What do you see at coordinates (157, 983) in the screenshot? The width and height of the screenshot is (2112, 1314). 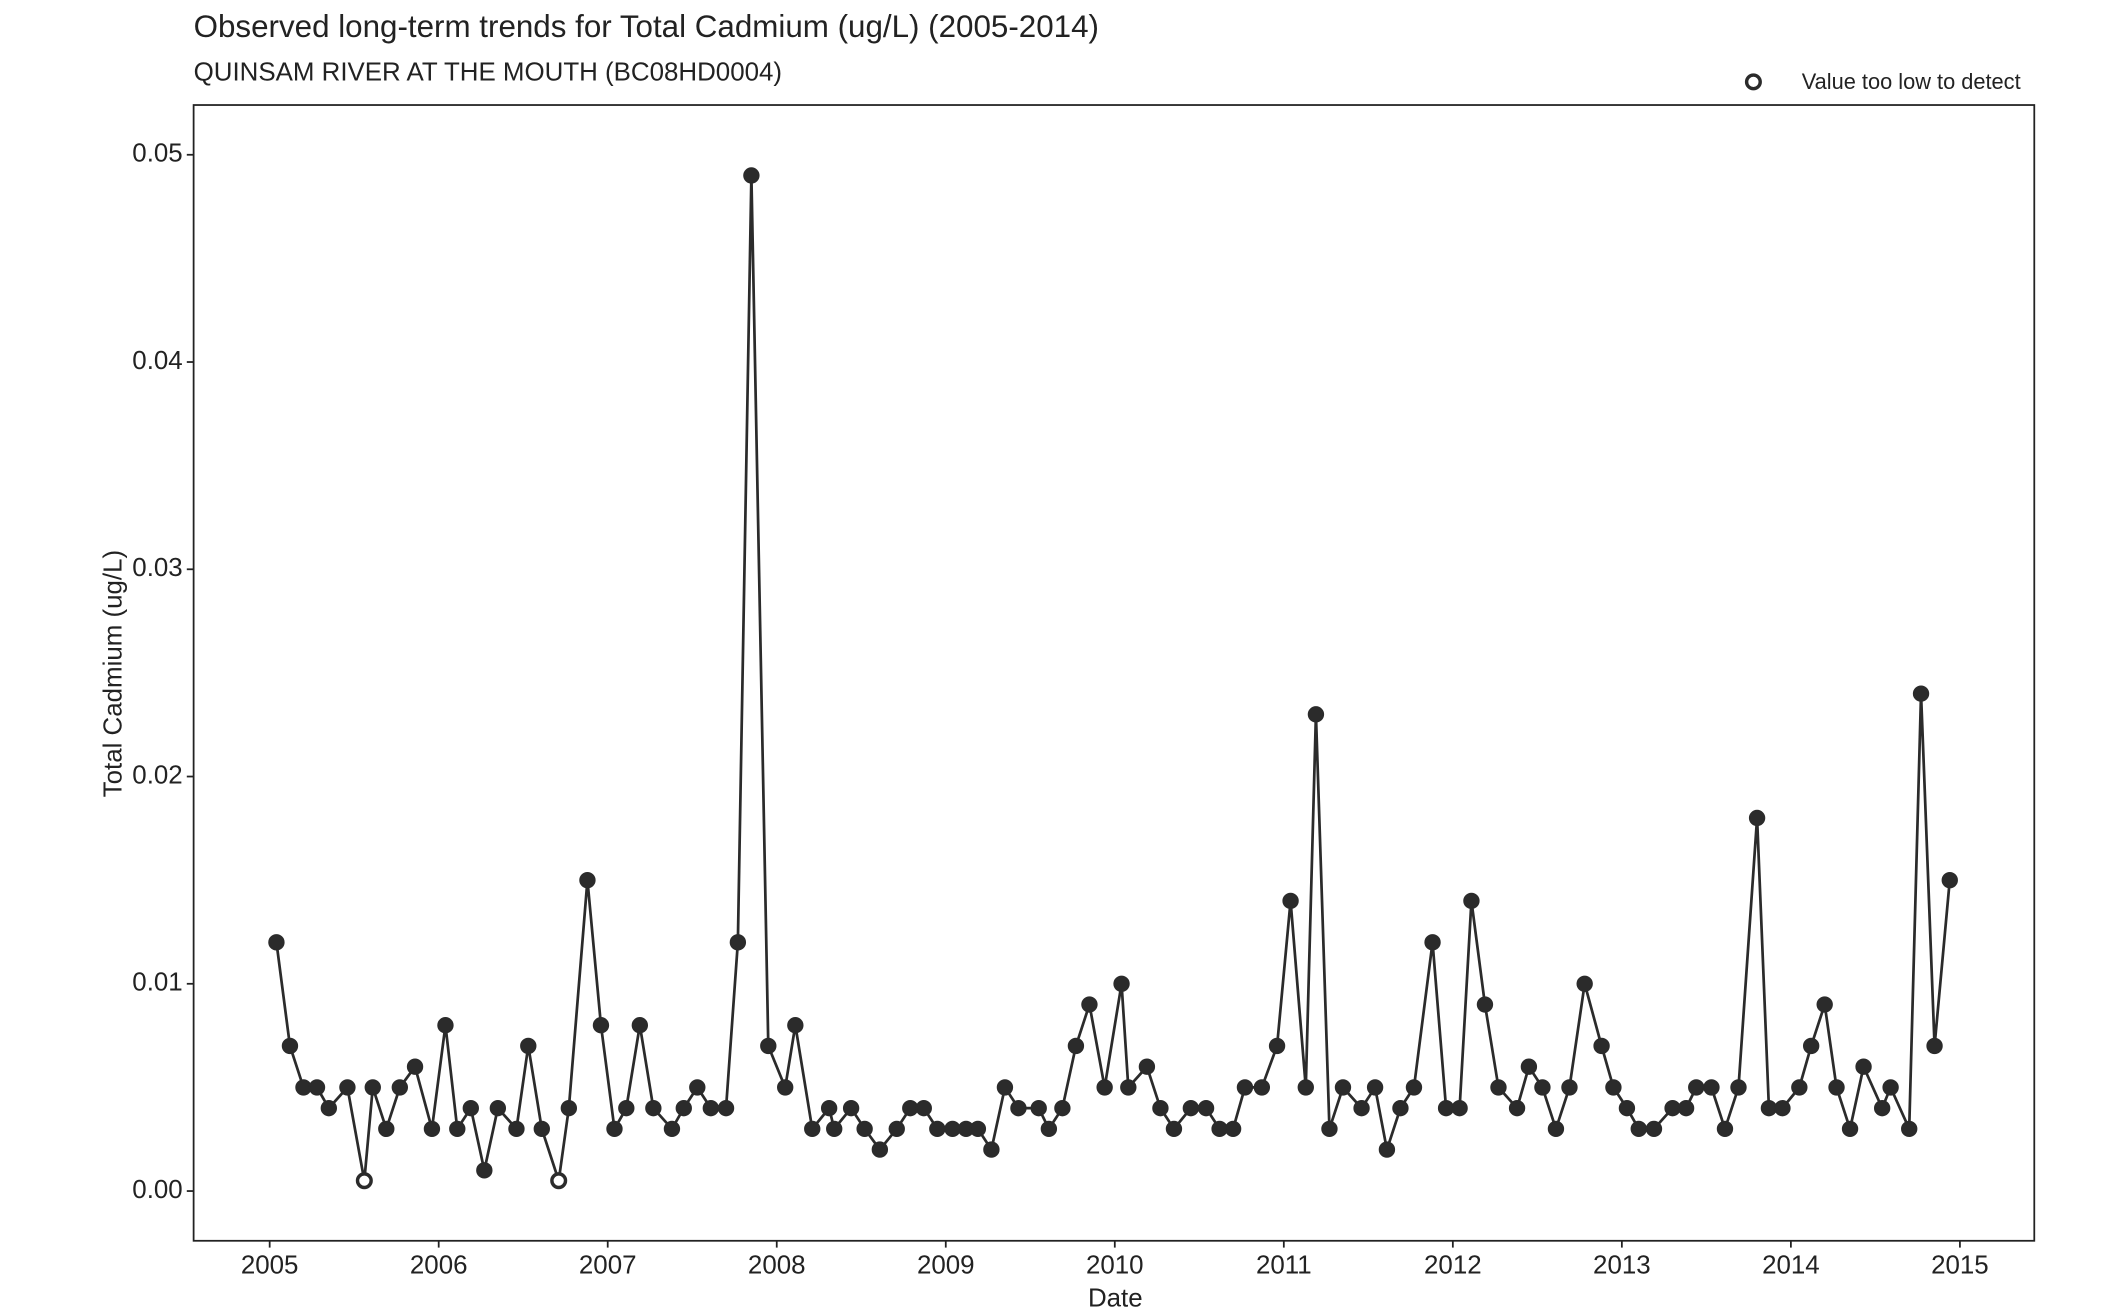 I see `y-tick-label: 0.01` at bounding box center [157, 983].